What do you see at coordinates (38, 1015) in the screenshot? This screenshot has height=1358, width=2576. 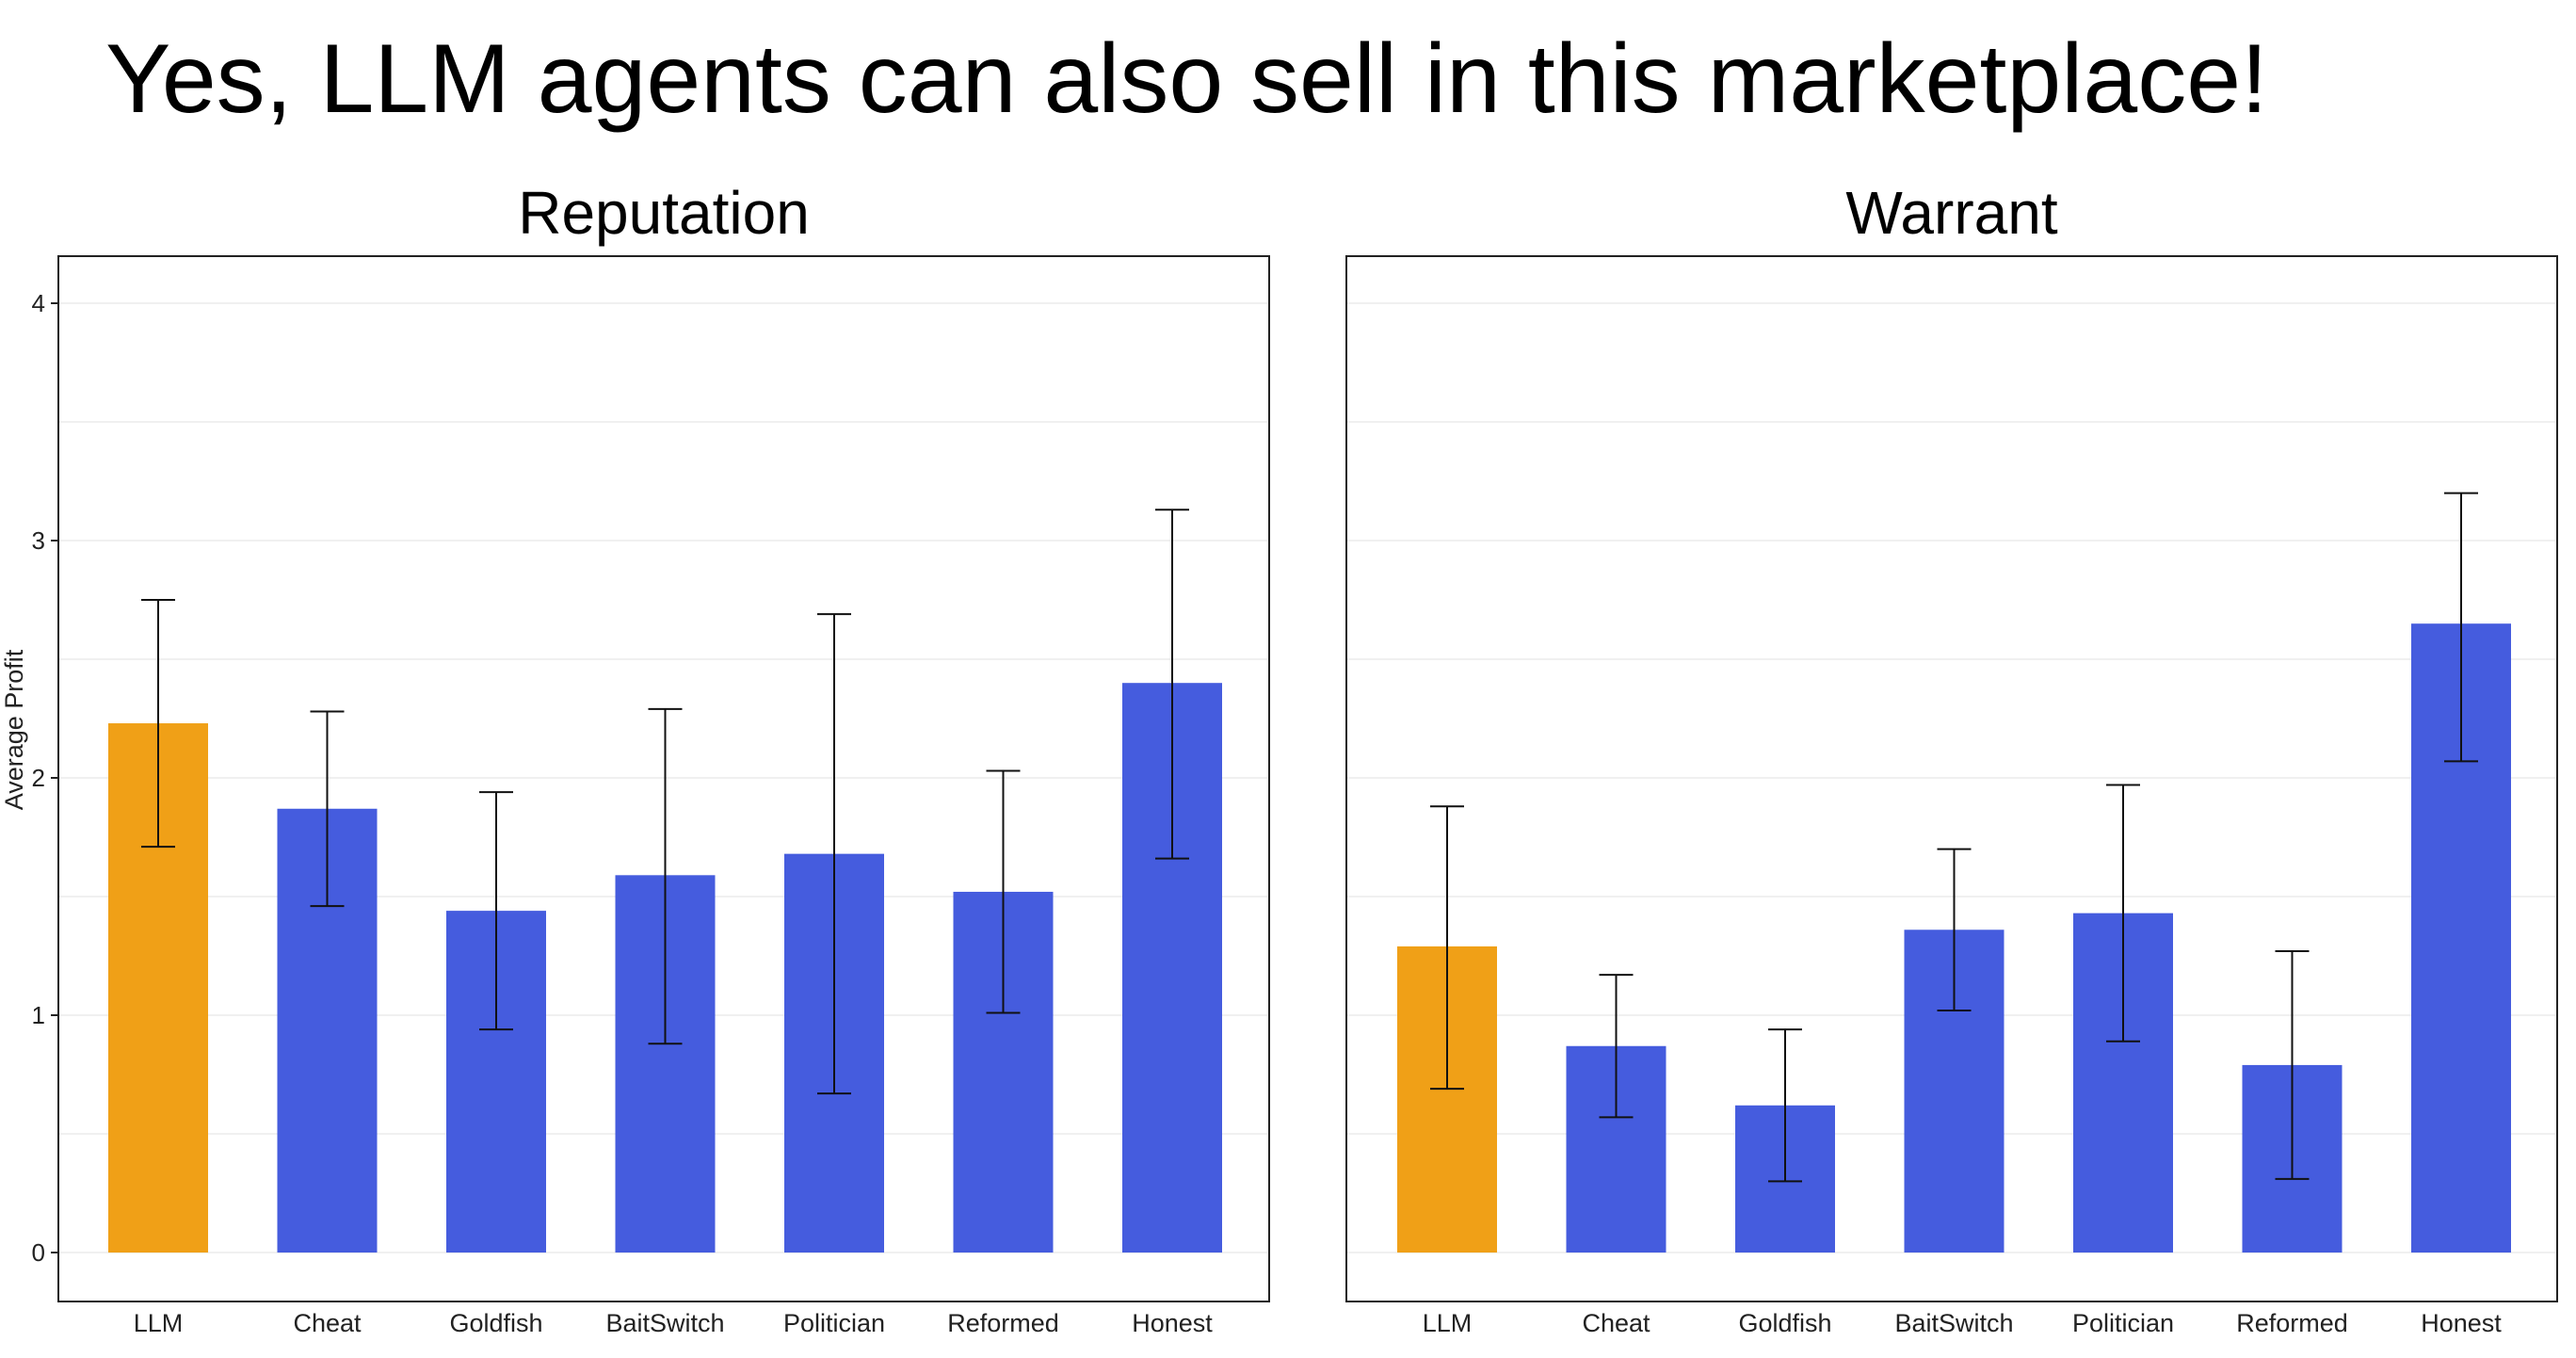 I see `y-tick-label: 1` at bounding box center [38, 1015].